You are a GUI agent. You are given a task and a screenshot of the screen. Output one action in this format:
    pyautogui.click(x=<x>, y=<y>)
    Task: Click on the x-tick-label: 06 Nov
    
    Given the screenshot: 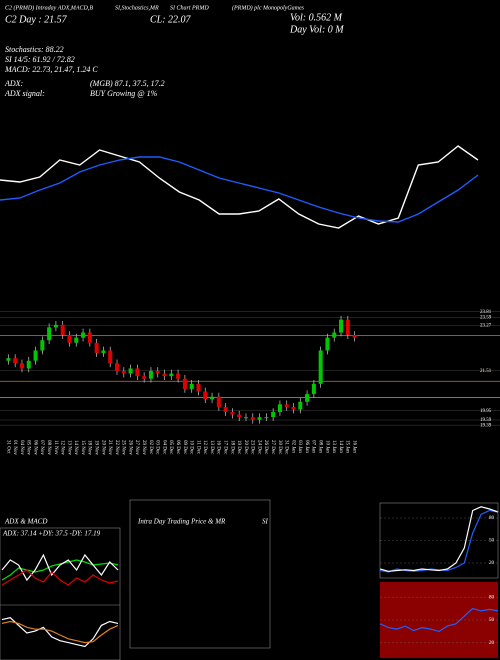 What is the action you would take?
    pyautogui.click(x=34, y=447)
    